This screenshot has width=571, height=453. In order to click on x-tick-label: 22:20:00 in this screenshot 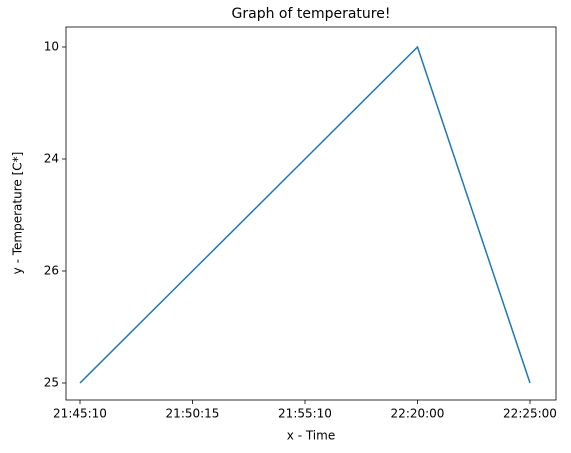, I will do `click(418, 414)`.